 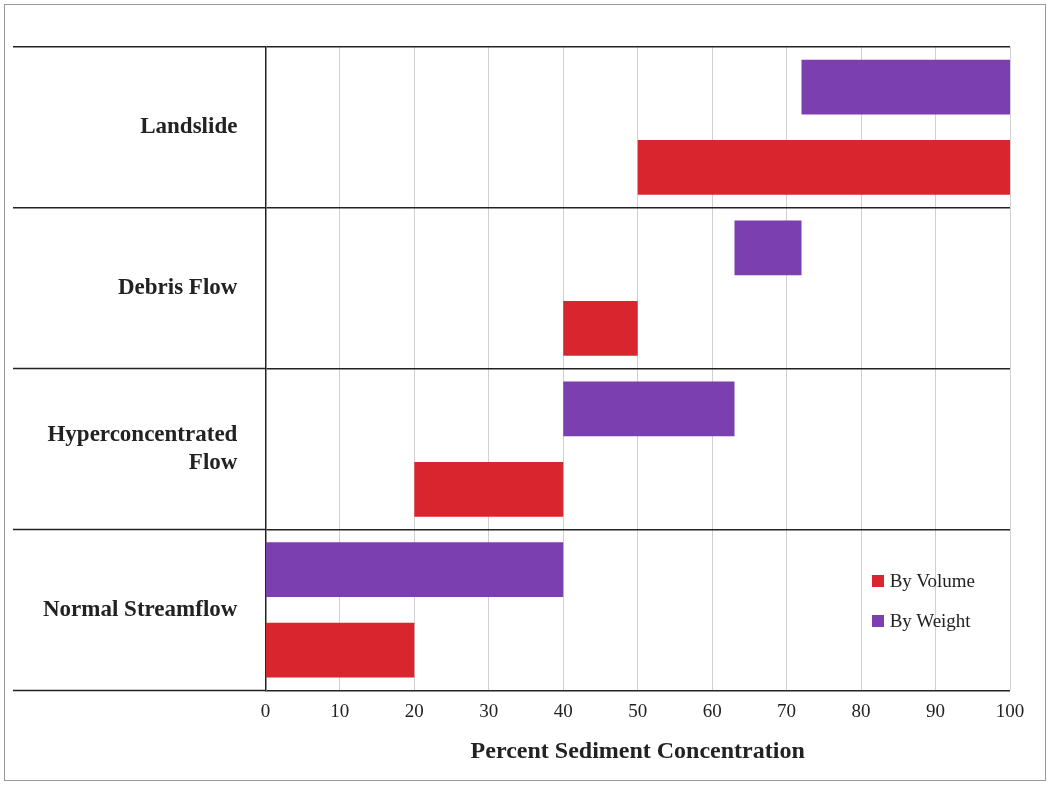 What do you see at coordinates (142, 447) in the screenshot?
I see `y-tick-label: Hyperconcentrated Flow` at bounding box center [142, 447].